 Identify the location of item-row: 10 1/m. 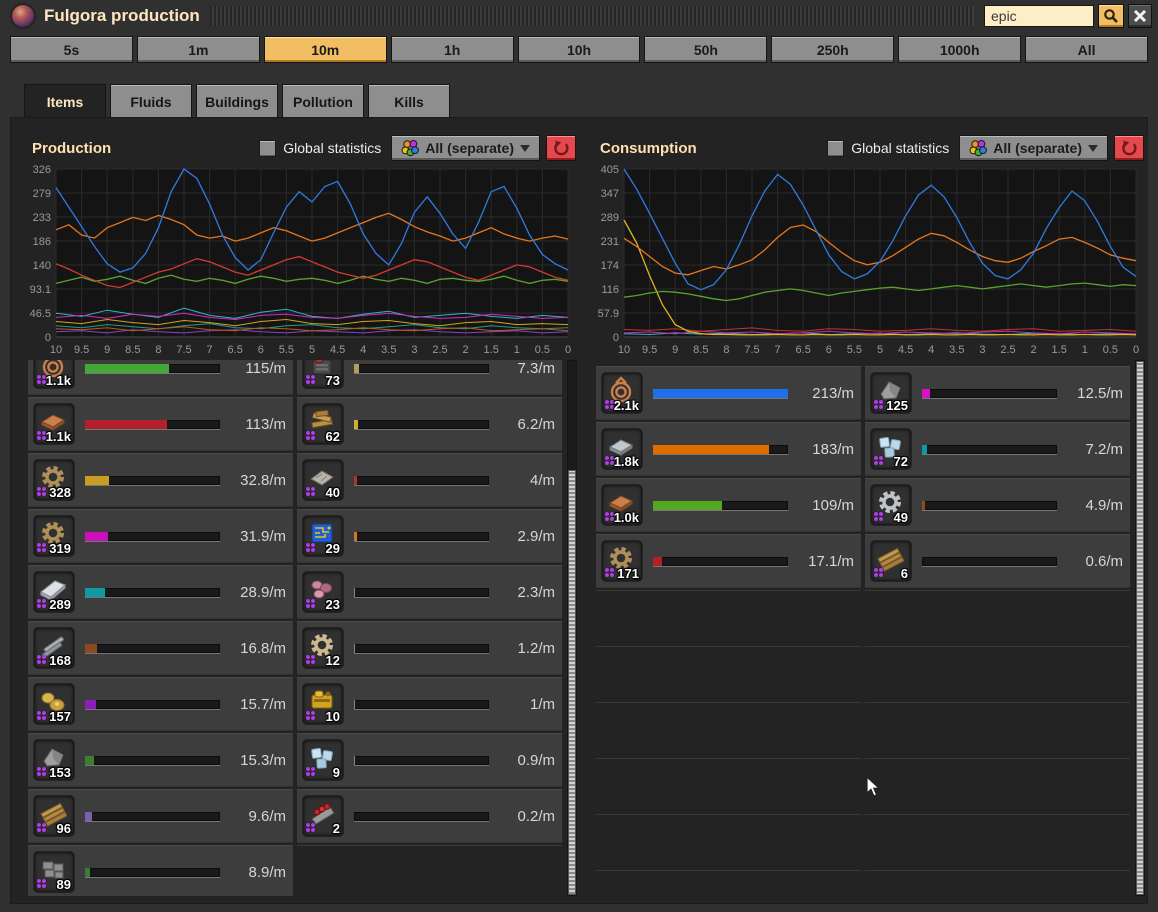
(429, 704).